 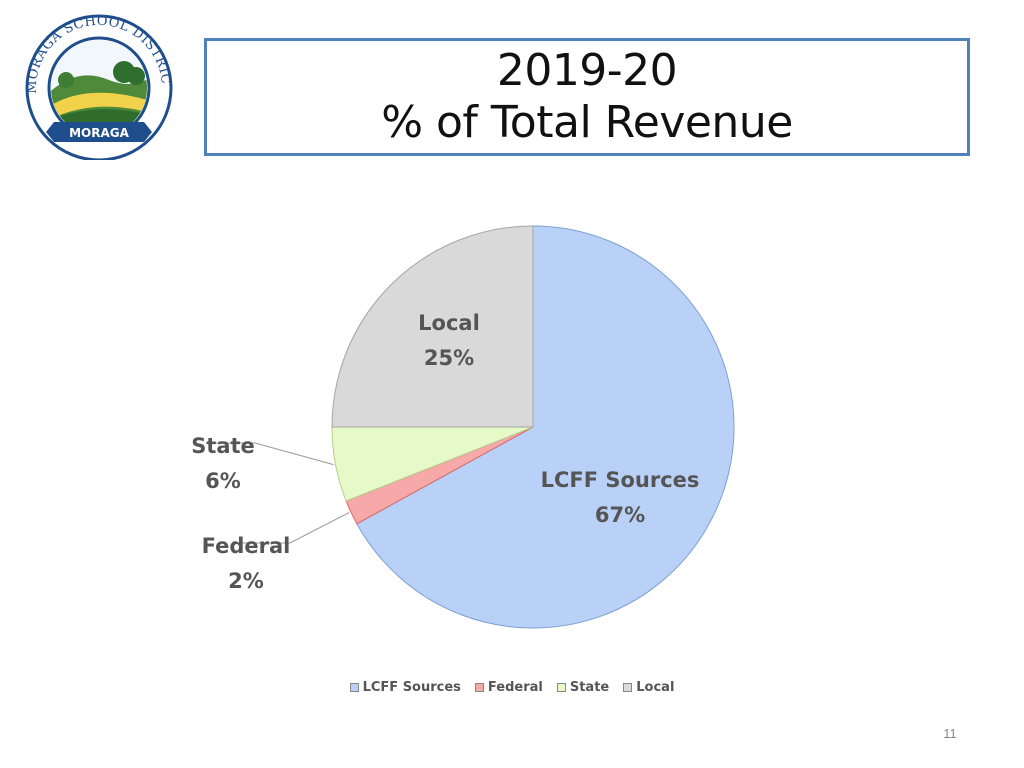 What do you see at coordinates (950, 733) in the screenshot?
I see `page-number: 11` at bounding box center [950, 733].